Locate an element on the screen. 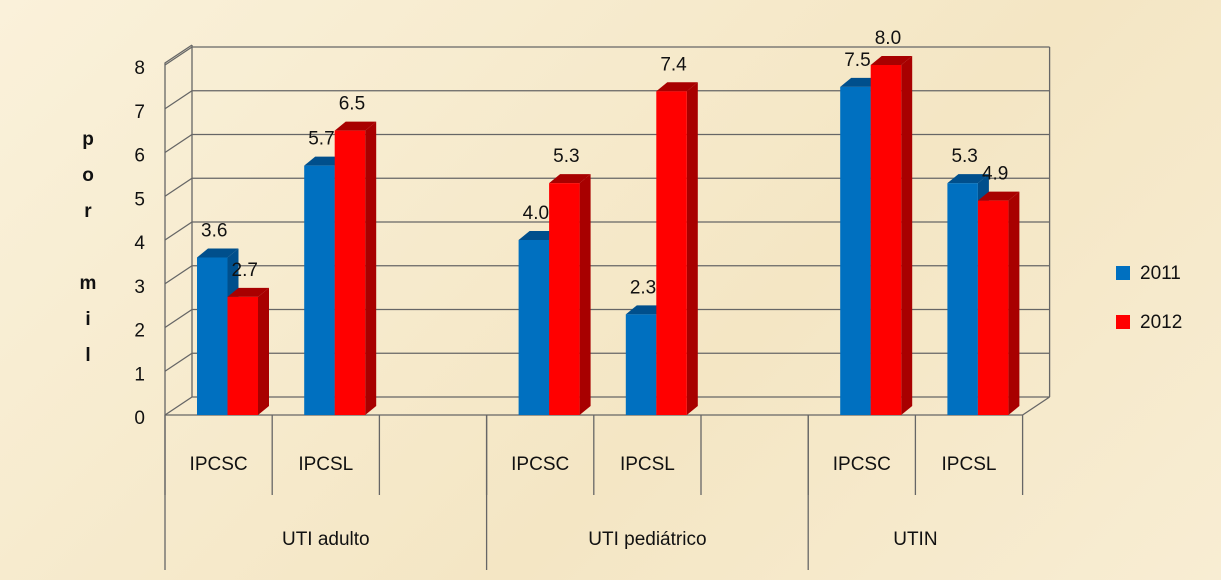 The image size is (1221, 580). legend-label: 2011 is located at coordinates (1160, 273).